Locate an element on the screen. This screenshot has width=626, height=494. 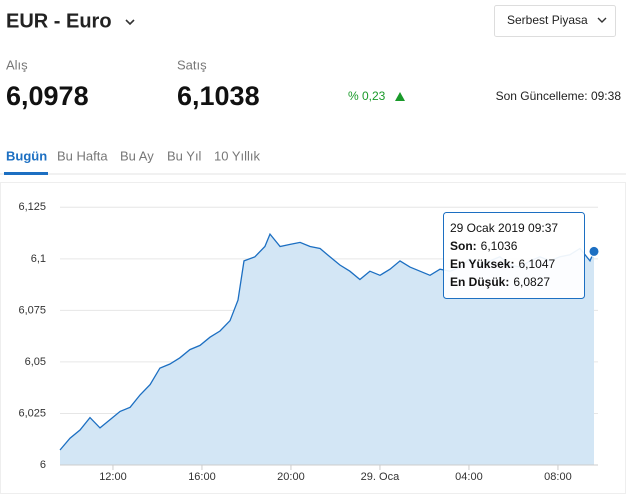
tooltip-value: 6,0827 is located at coordinates (531, 282).